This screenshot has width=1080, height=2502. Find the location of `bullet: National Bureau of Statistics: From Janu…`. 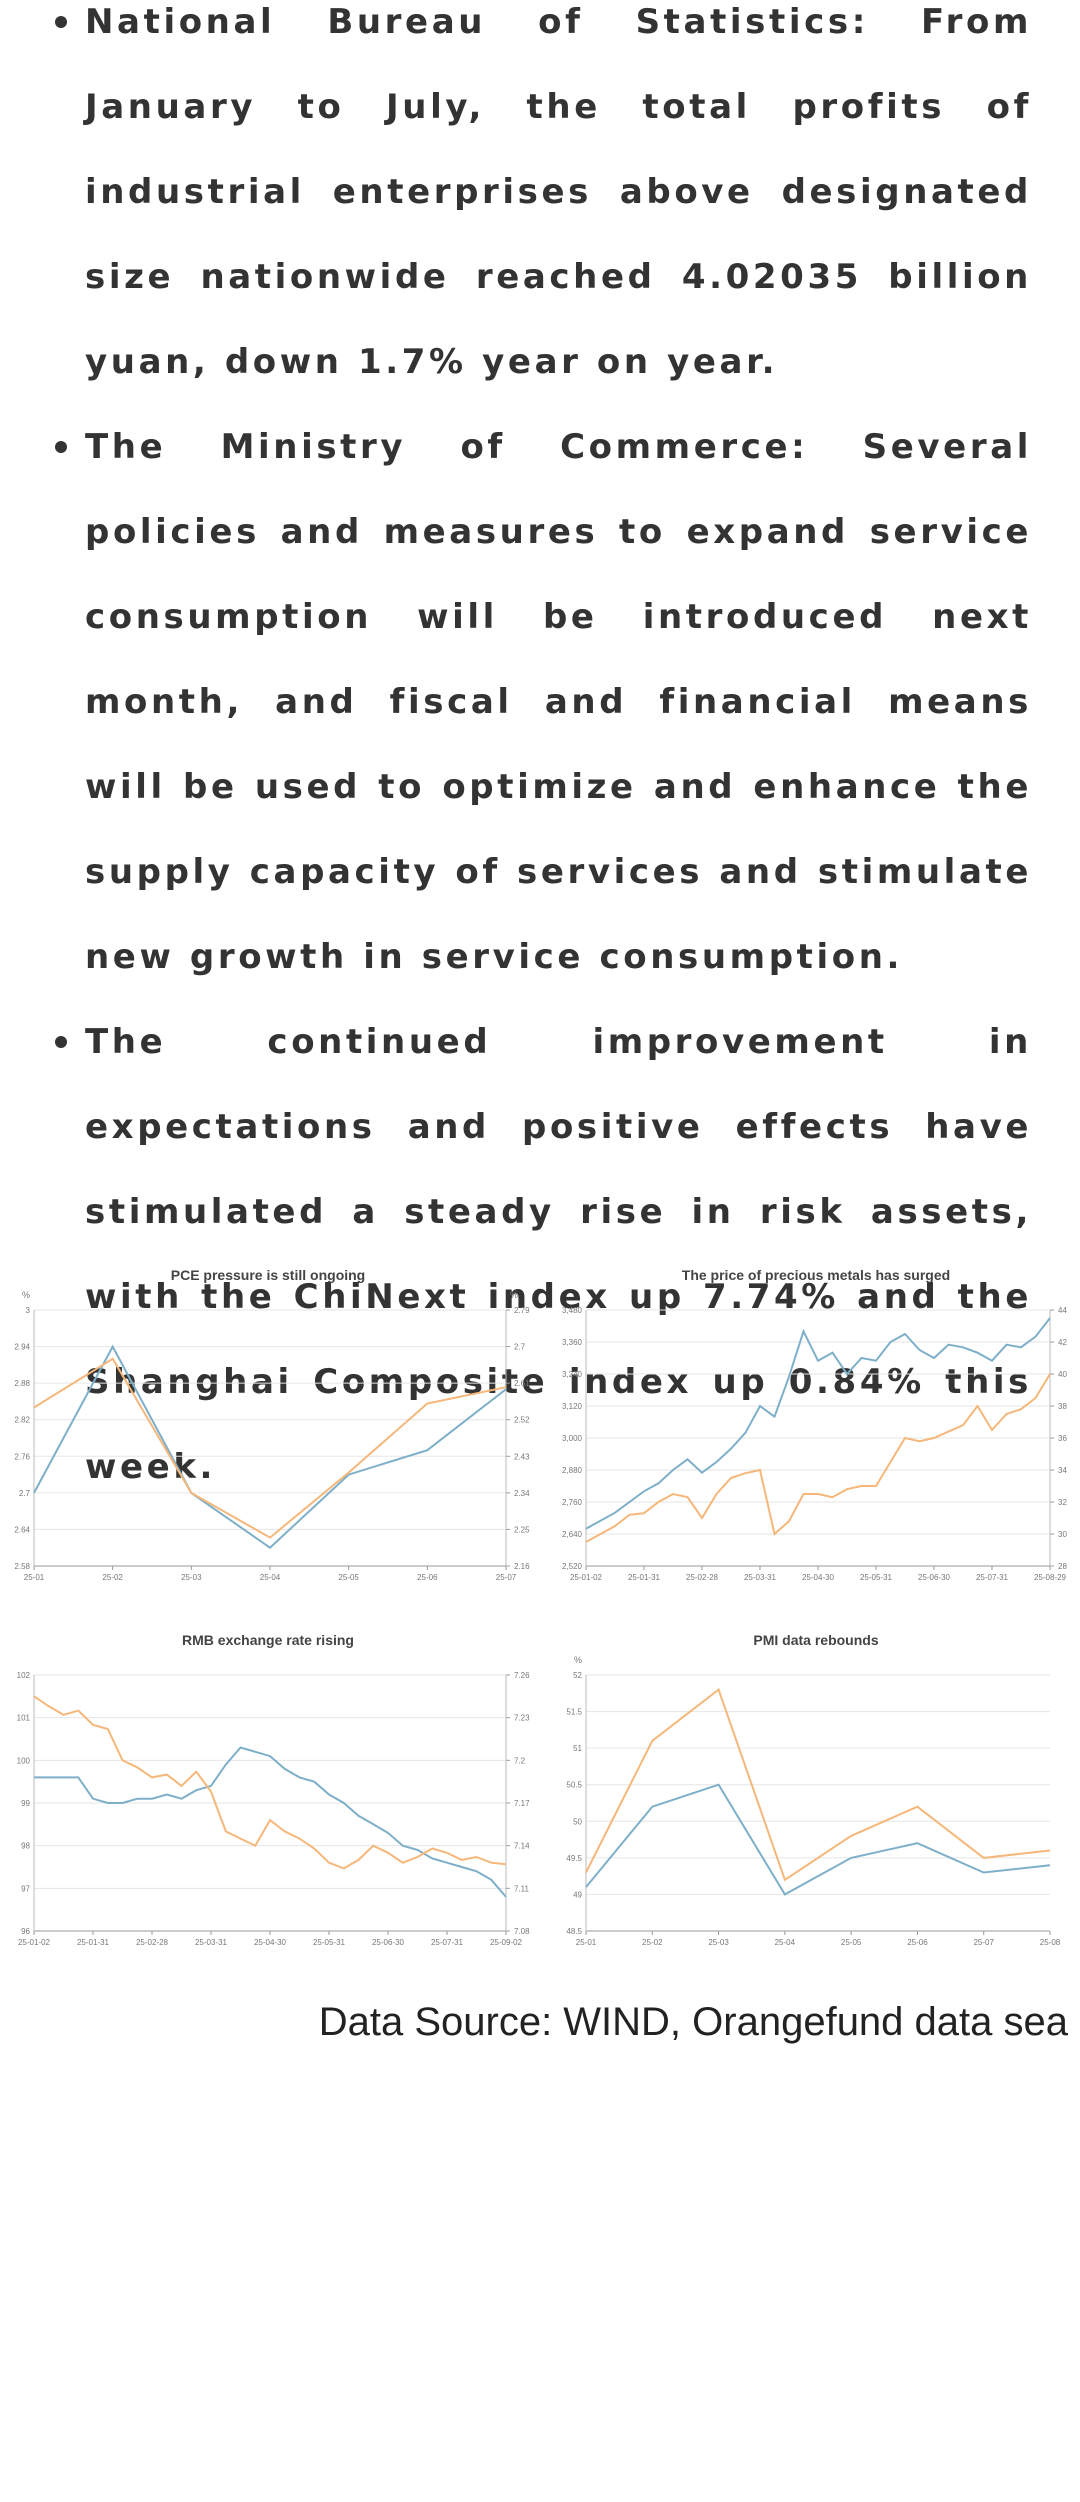

bullet: National Bureau of Statistics: From Janu… is located at coordinates (543, 202).